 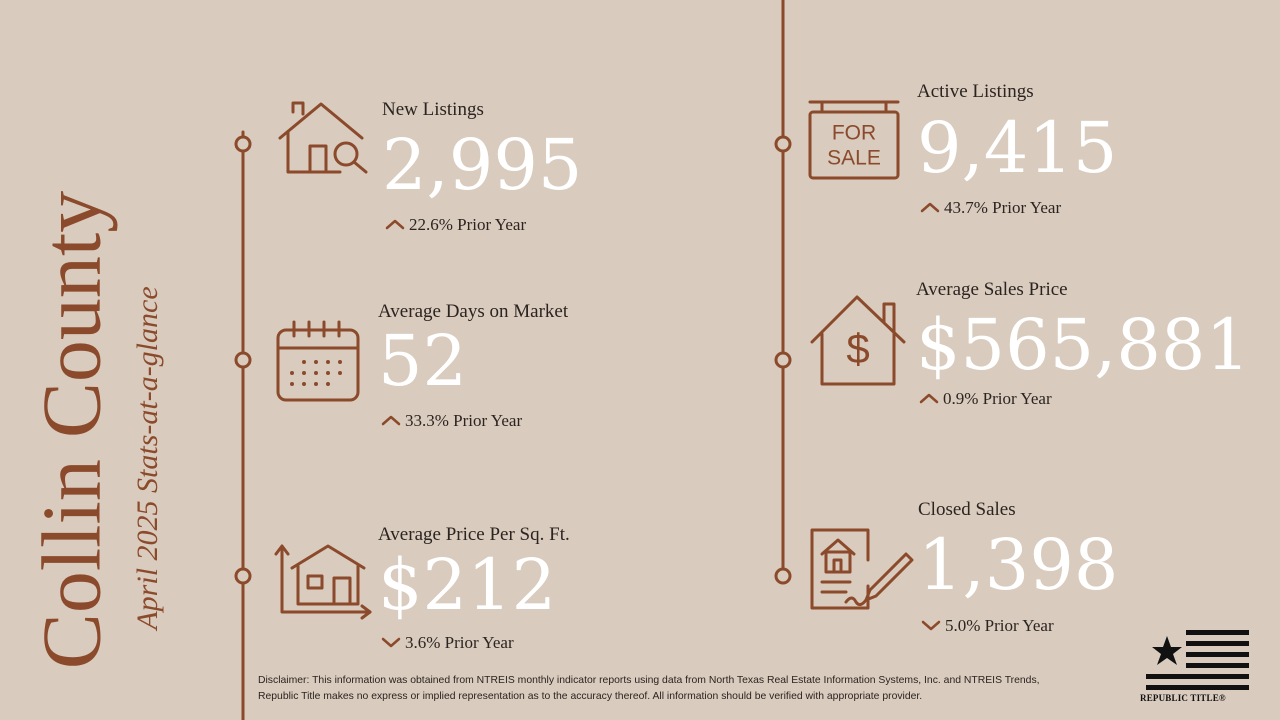 I want to click on stat-value: 9,415, so click(x=1017, y=148).